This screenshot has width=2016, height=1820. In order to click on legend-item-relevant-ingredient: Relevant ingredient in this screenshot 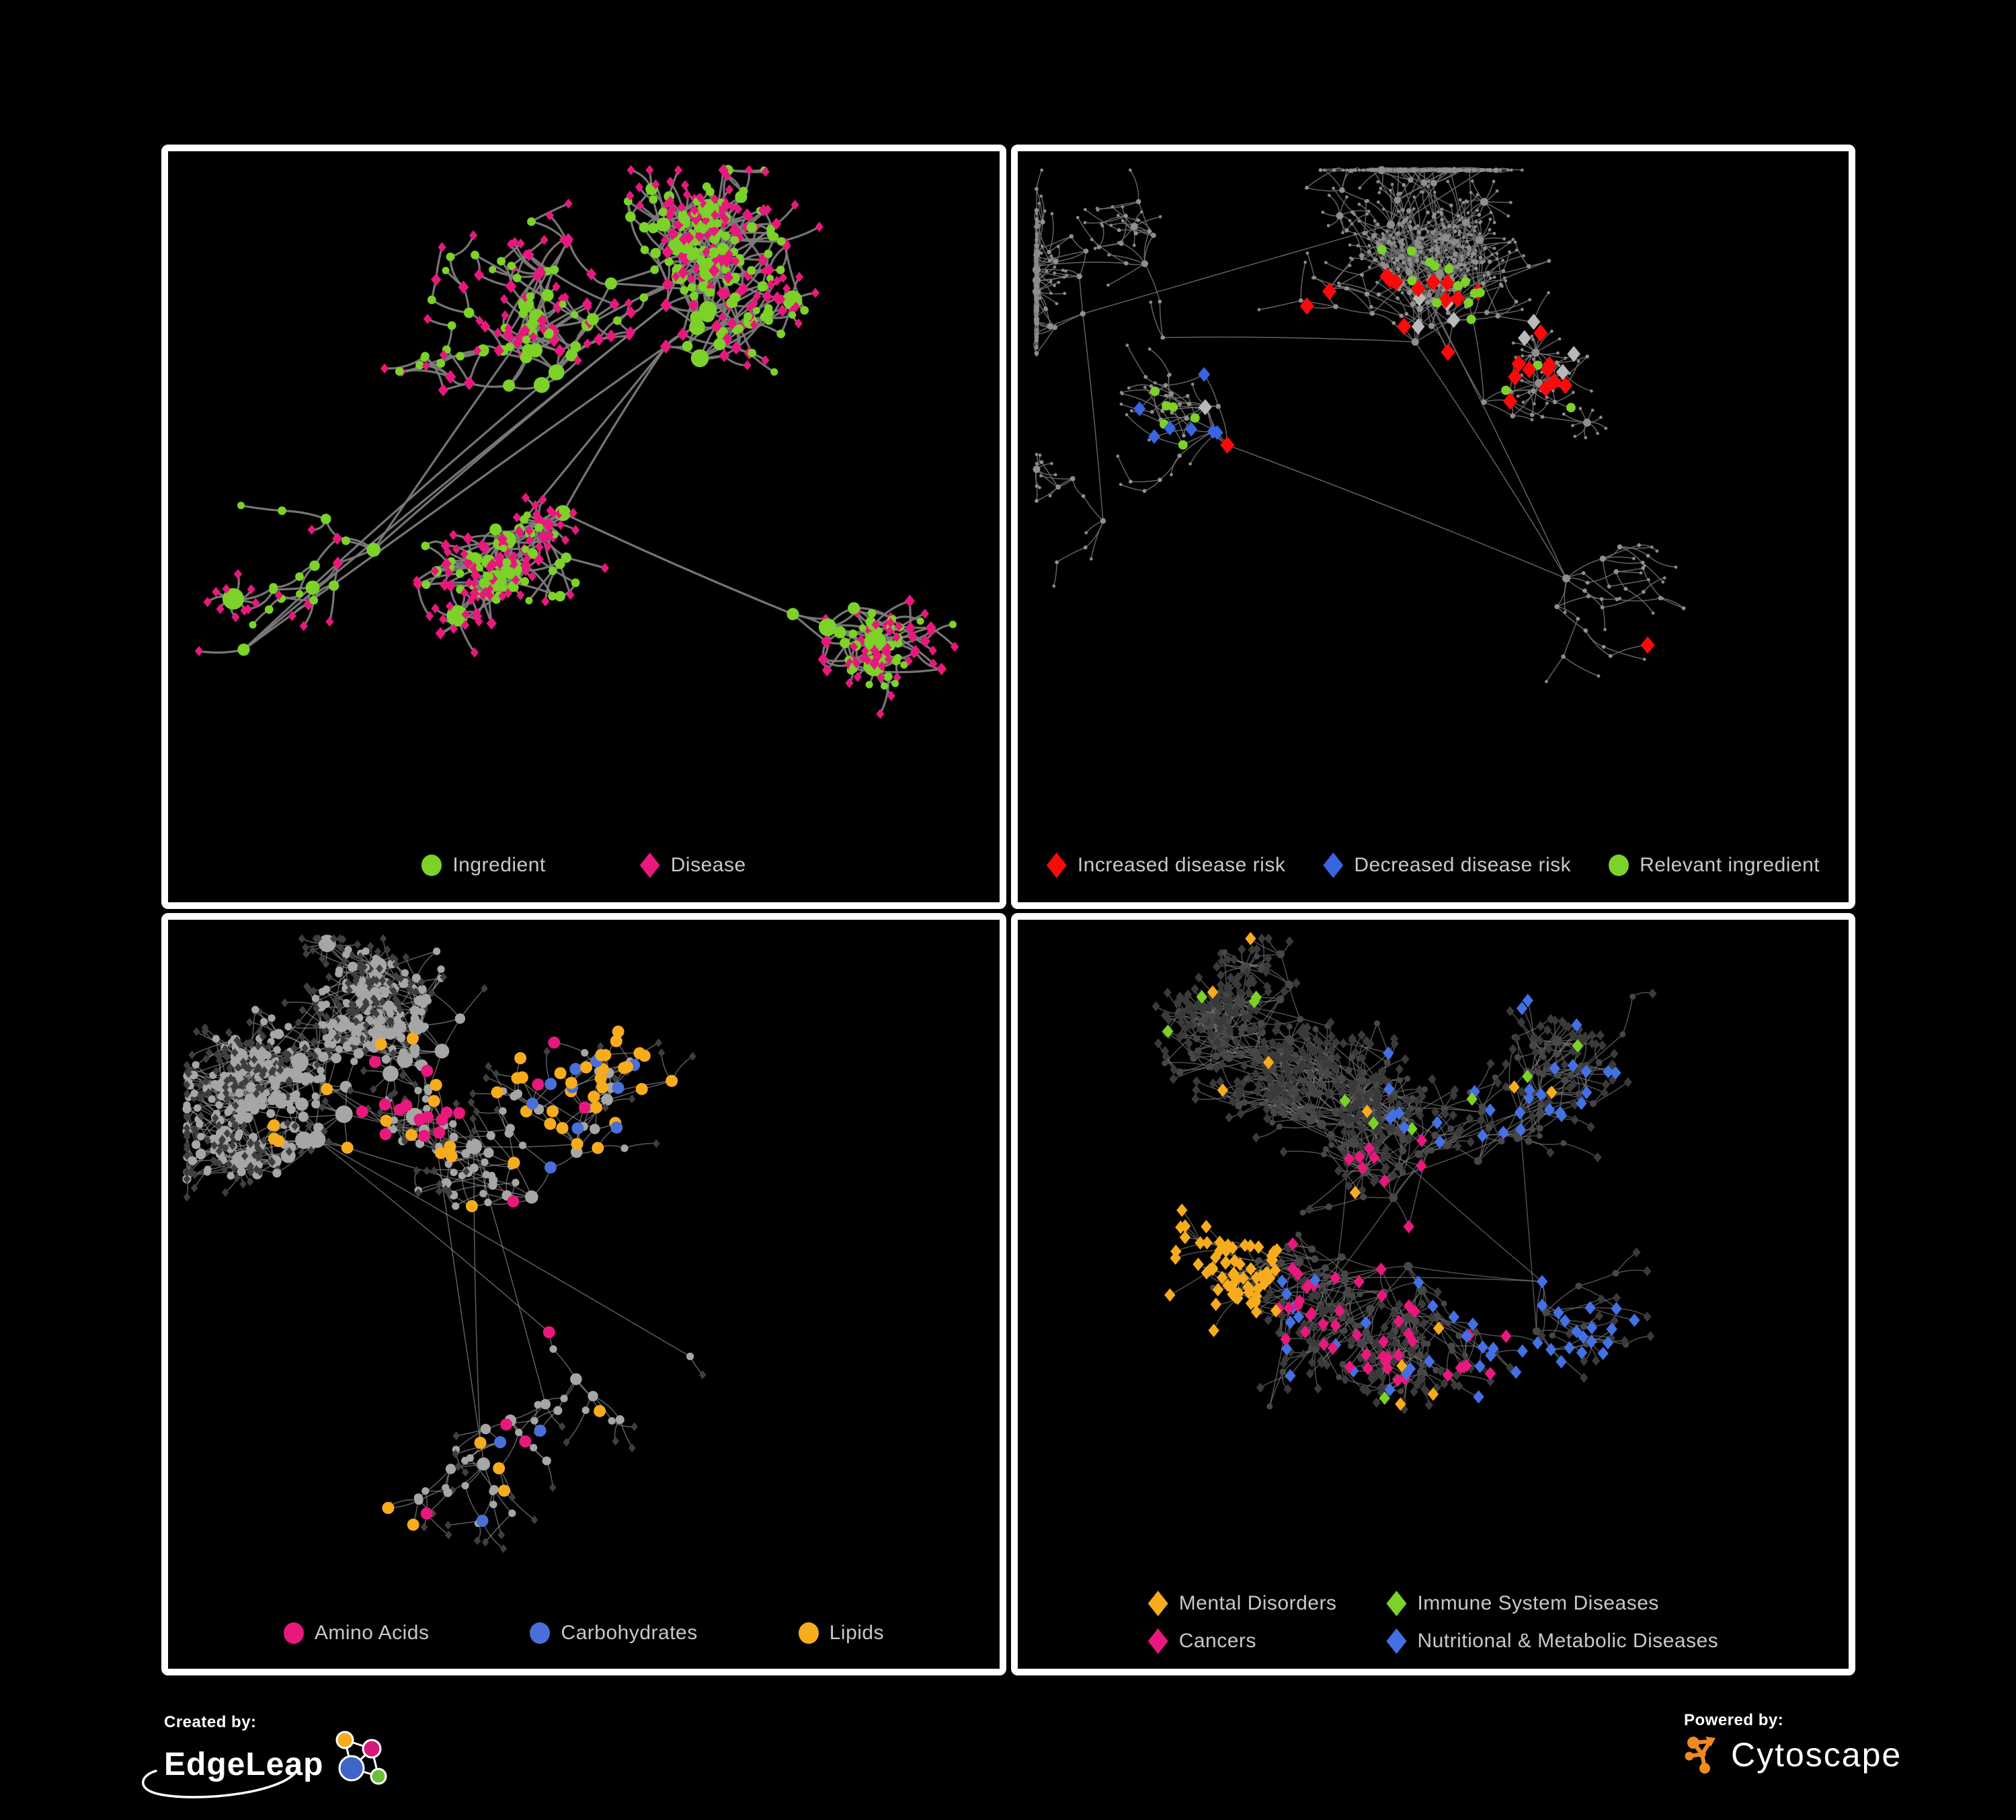, I will do `click(1714, 865)`.